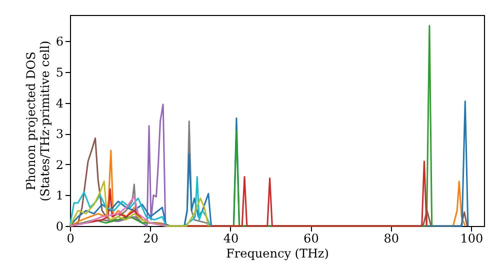  What do you see at coordinates (60, 195) in the screenshot?
I see `y-tick-label: 1` at bounding box center [60, 195].